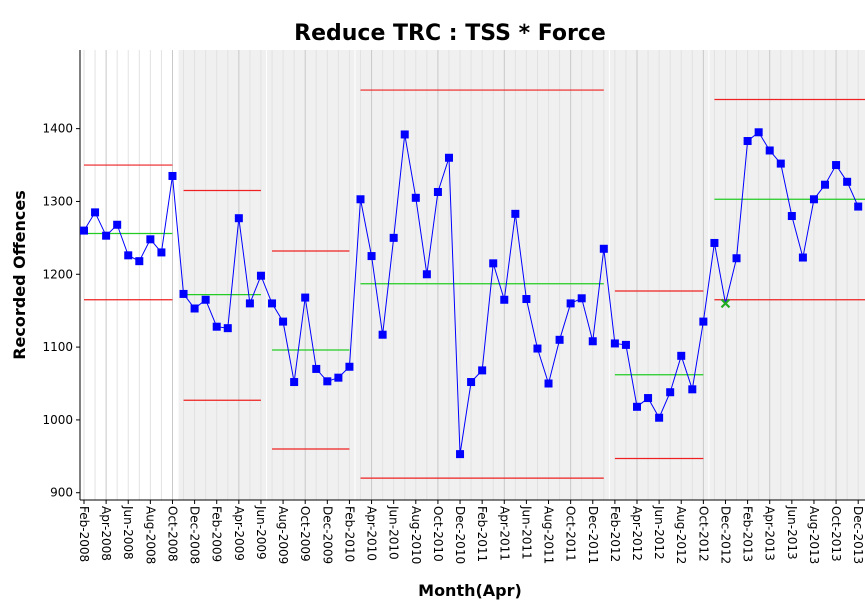  What do you see at coordinates (217, 534) in the screenshot?
I see `x-tick-label: Feb-2009` at bounding box center [217, 534].